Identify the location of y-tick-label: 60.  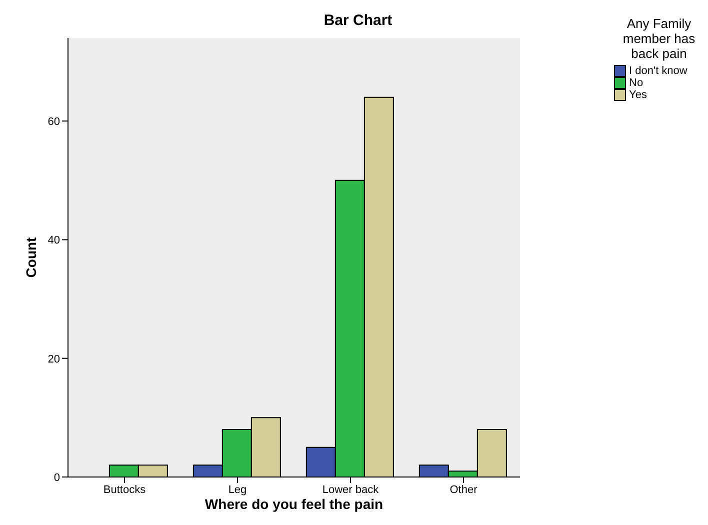
(54, 122).